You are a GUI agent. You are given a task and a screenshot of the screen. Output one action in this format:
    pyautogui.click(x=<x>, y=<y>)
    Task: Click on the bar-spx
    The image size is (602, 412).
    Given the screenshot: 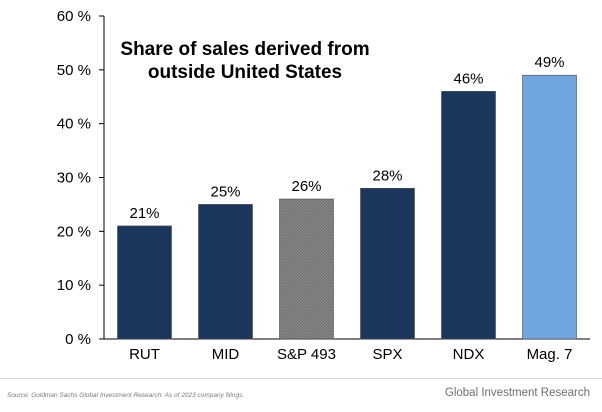 What is the action you would take?
    pyautogui.click(x=387, y=263)
    